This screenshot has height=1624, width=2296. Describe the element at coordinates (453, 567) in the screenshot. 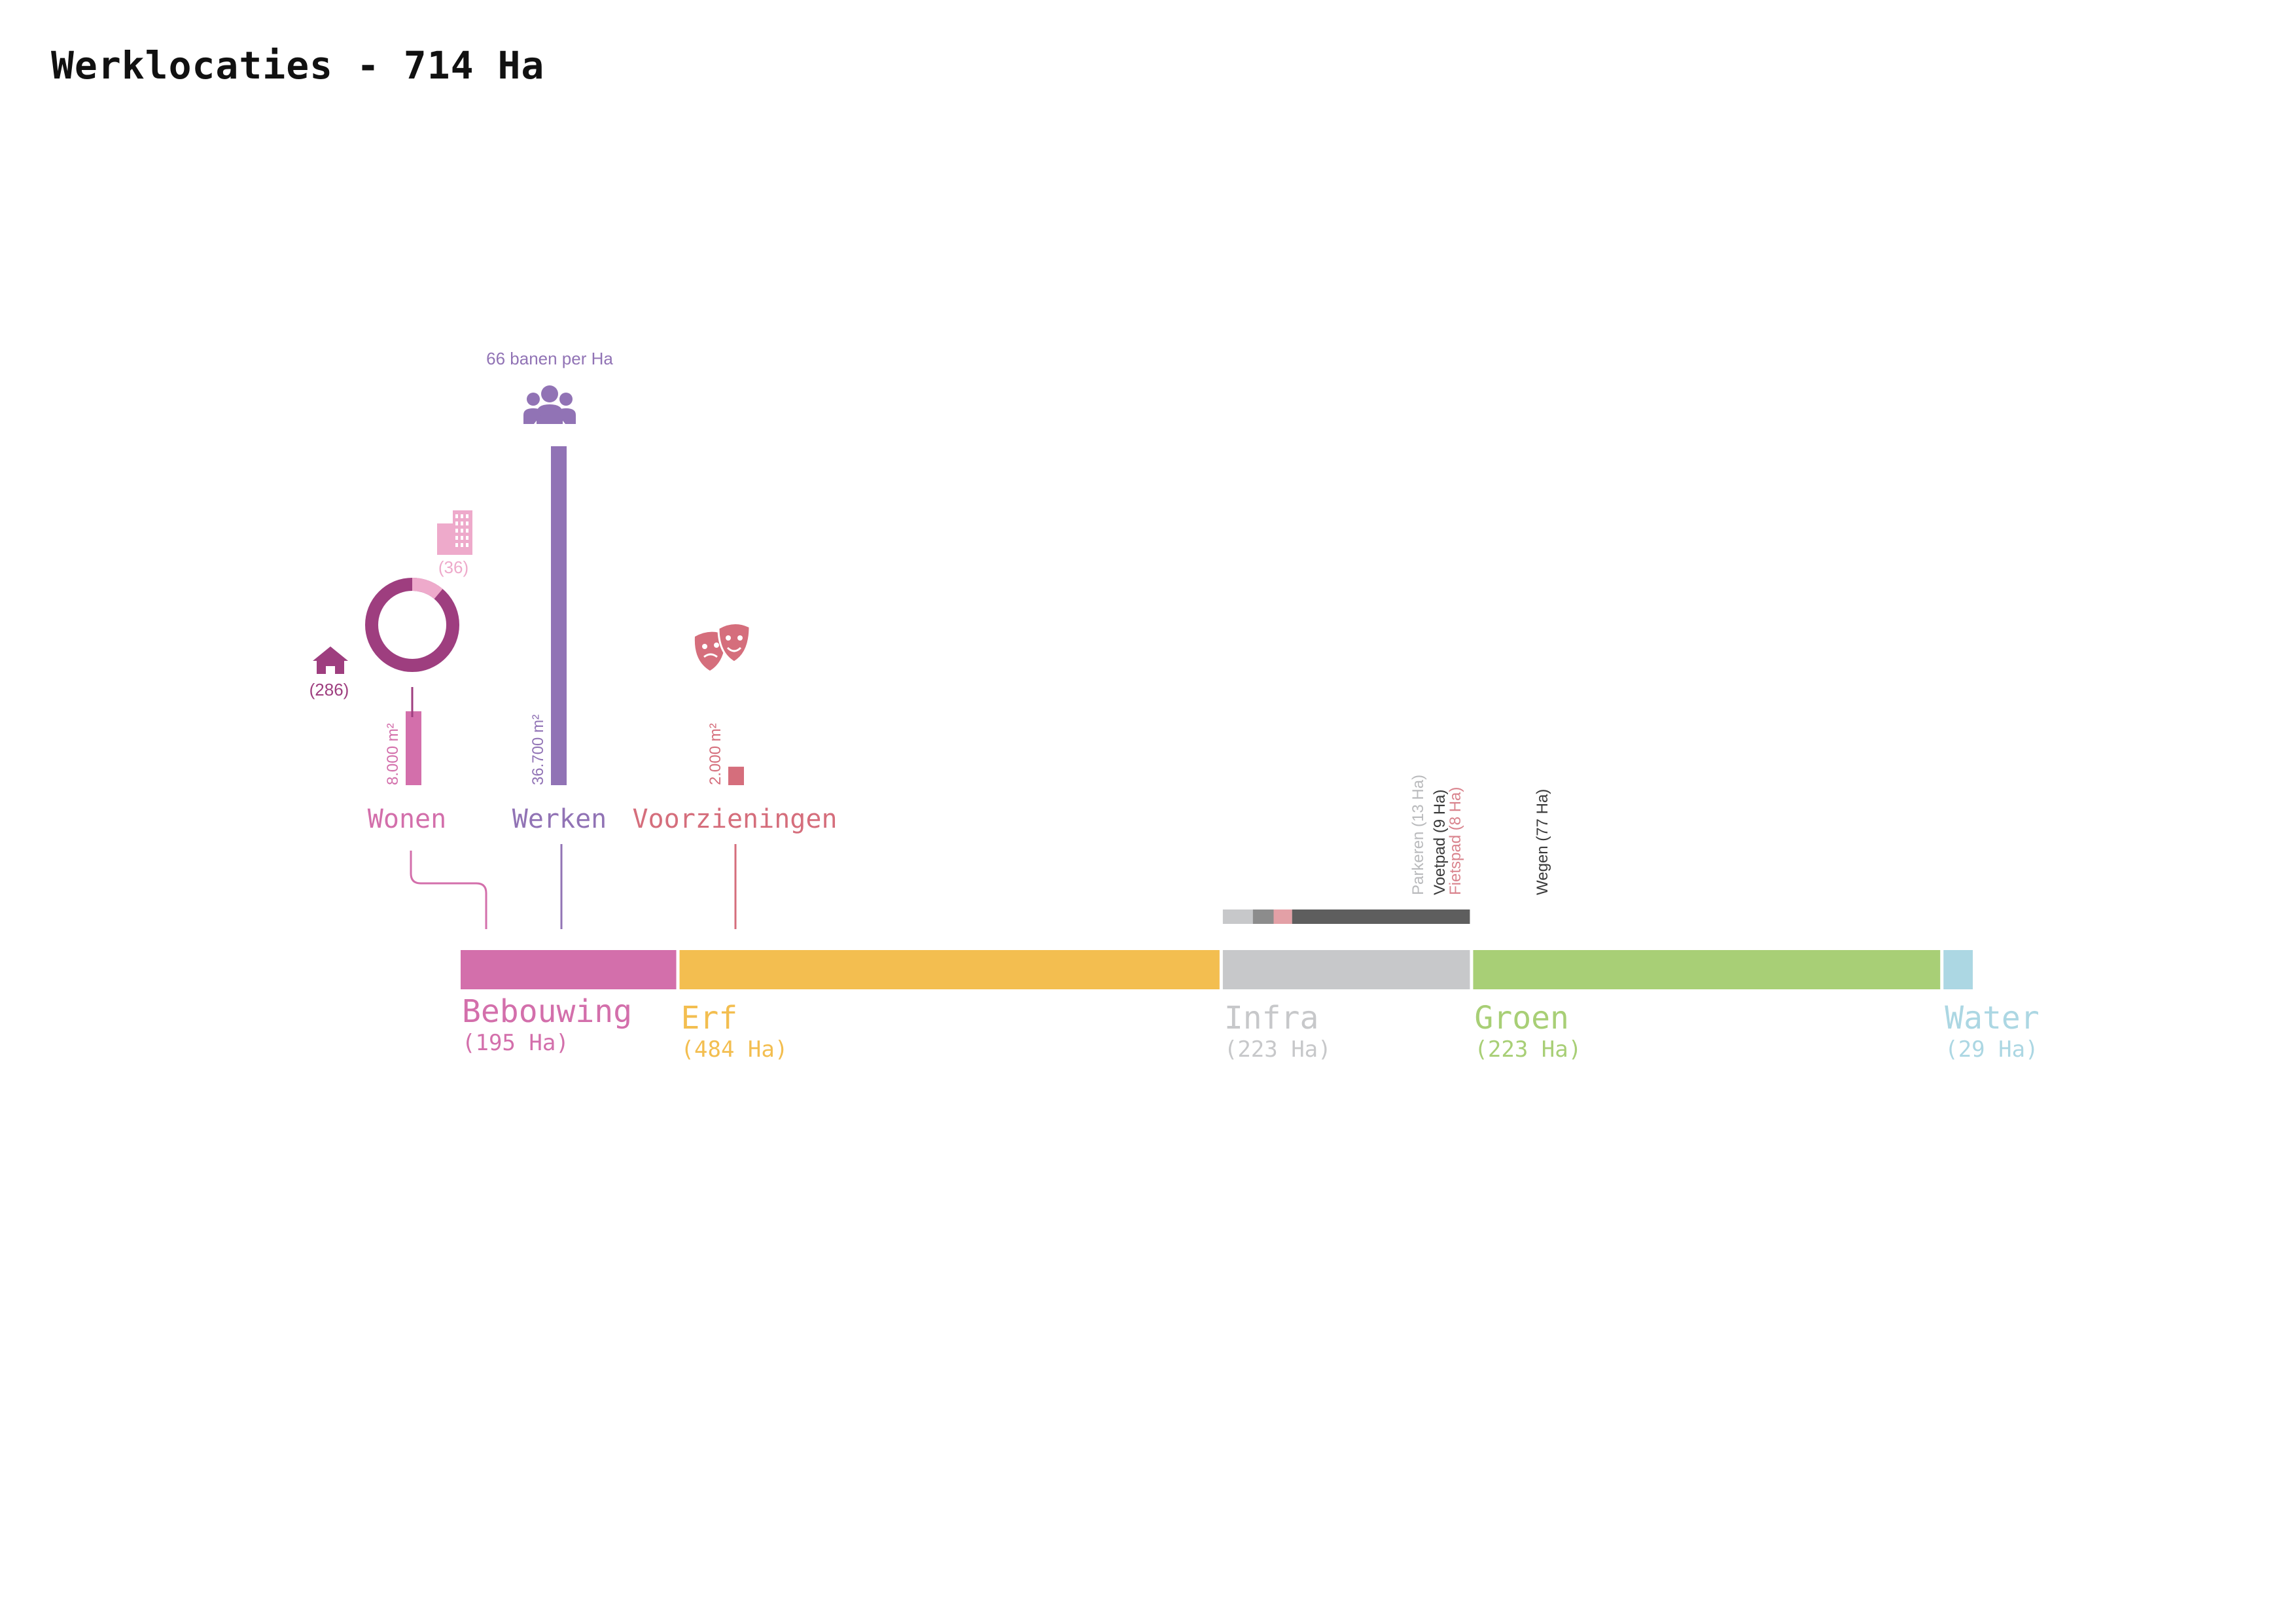

I see `apartments-count-label: (36)` at that location.